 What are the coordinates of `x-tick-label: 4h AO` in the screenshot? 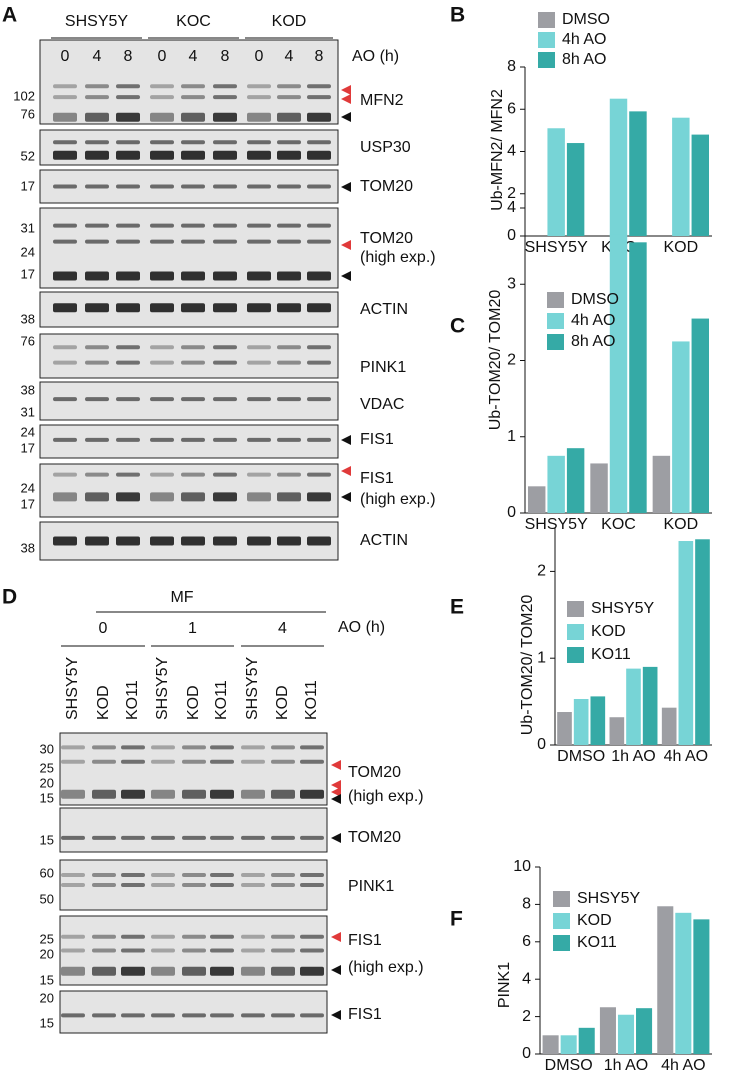 It's located at (683, 1065).